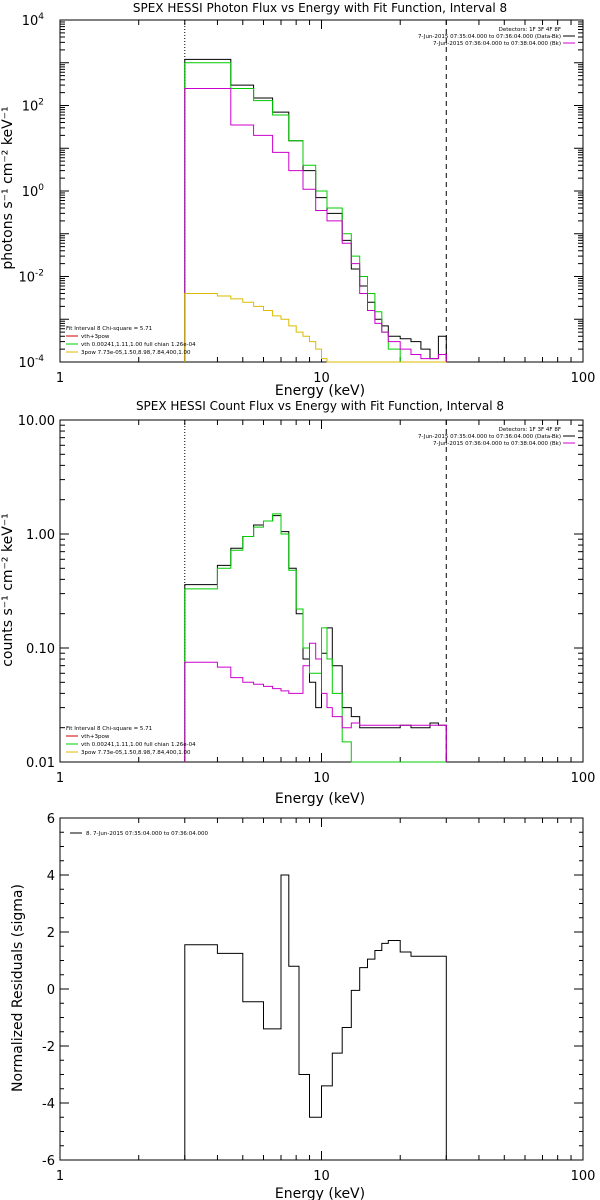 The width and height of the screenshot is (600, 1200). Describe the element at coordinates (51, 990) in the screenshot. I see `y-tick-label: 0` at that location.